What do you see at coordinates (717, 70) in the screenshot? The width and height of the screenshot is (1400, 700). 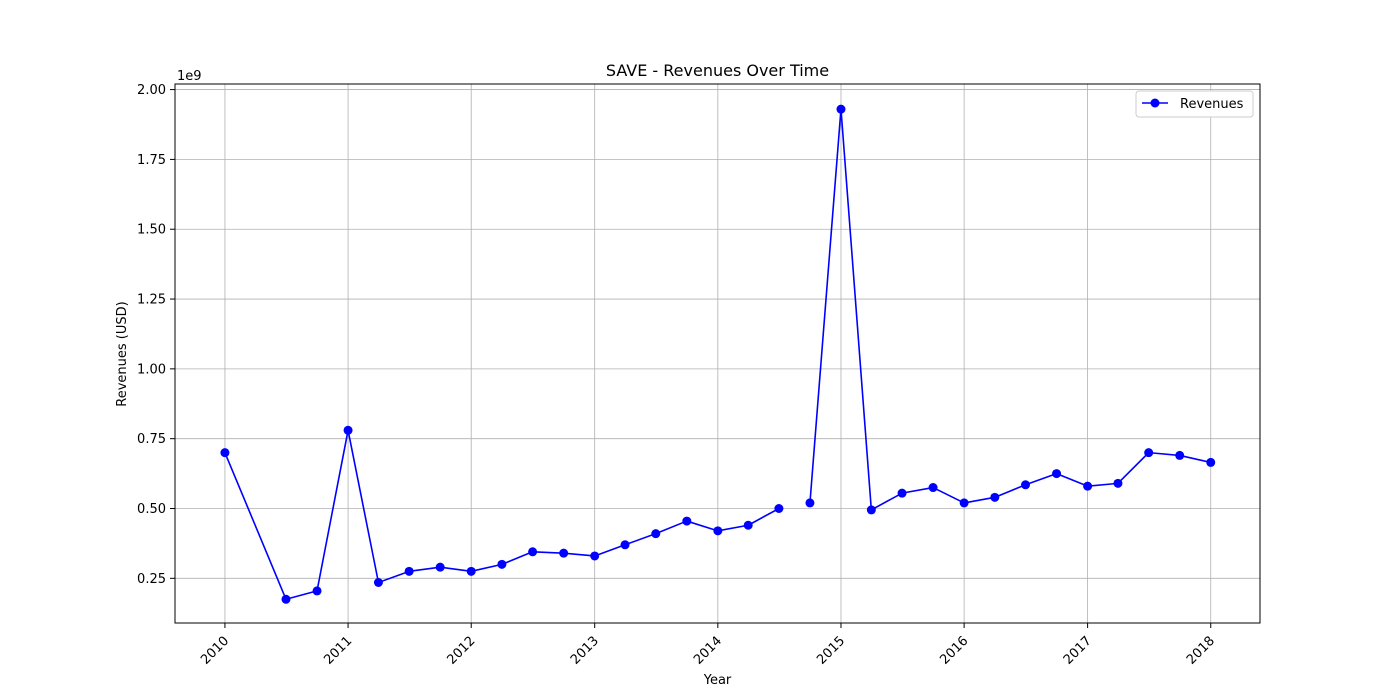 I see `chart-title: SAVE - Revenues Over Time` at bounding box center [717, 70].